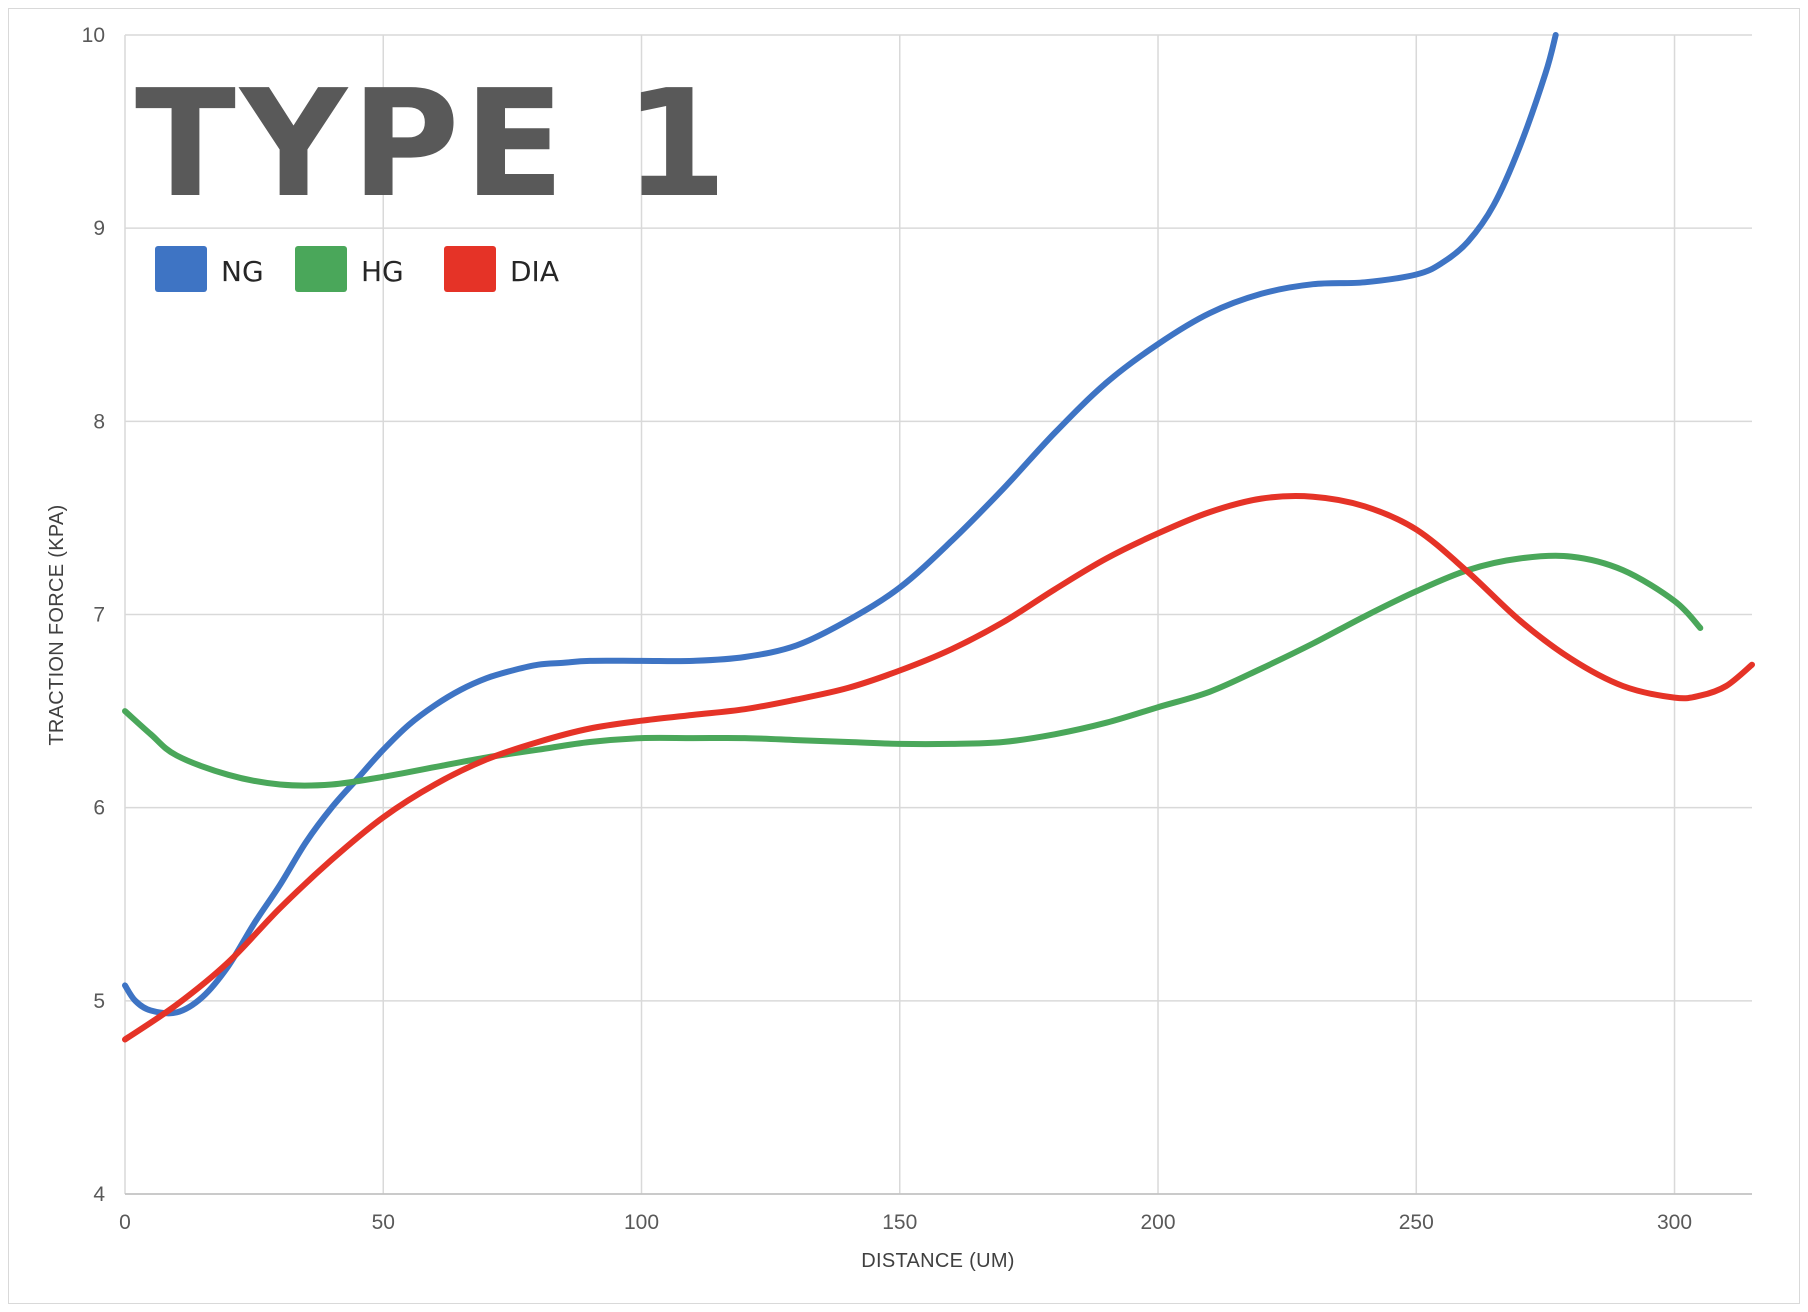 This screenshot has width=1808, height=1312. I want to click on y-tick-label: 8, so click(99, 421).